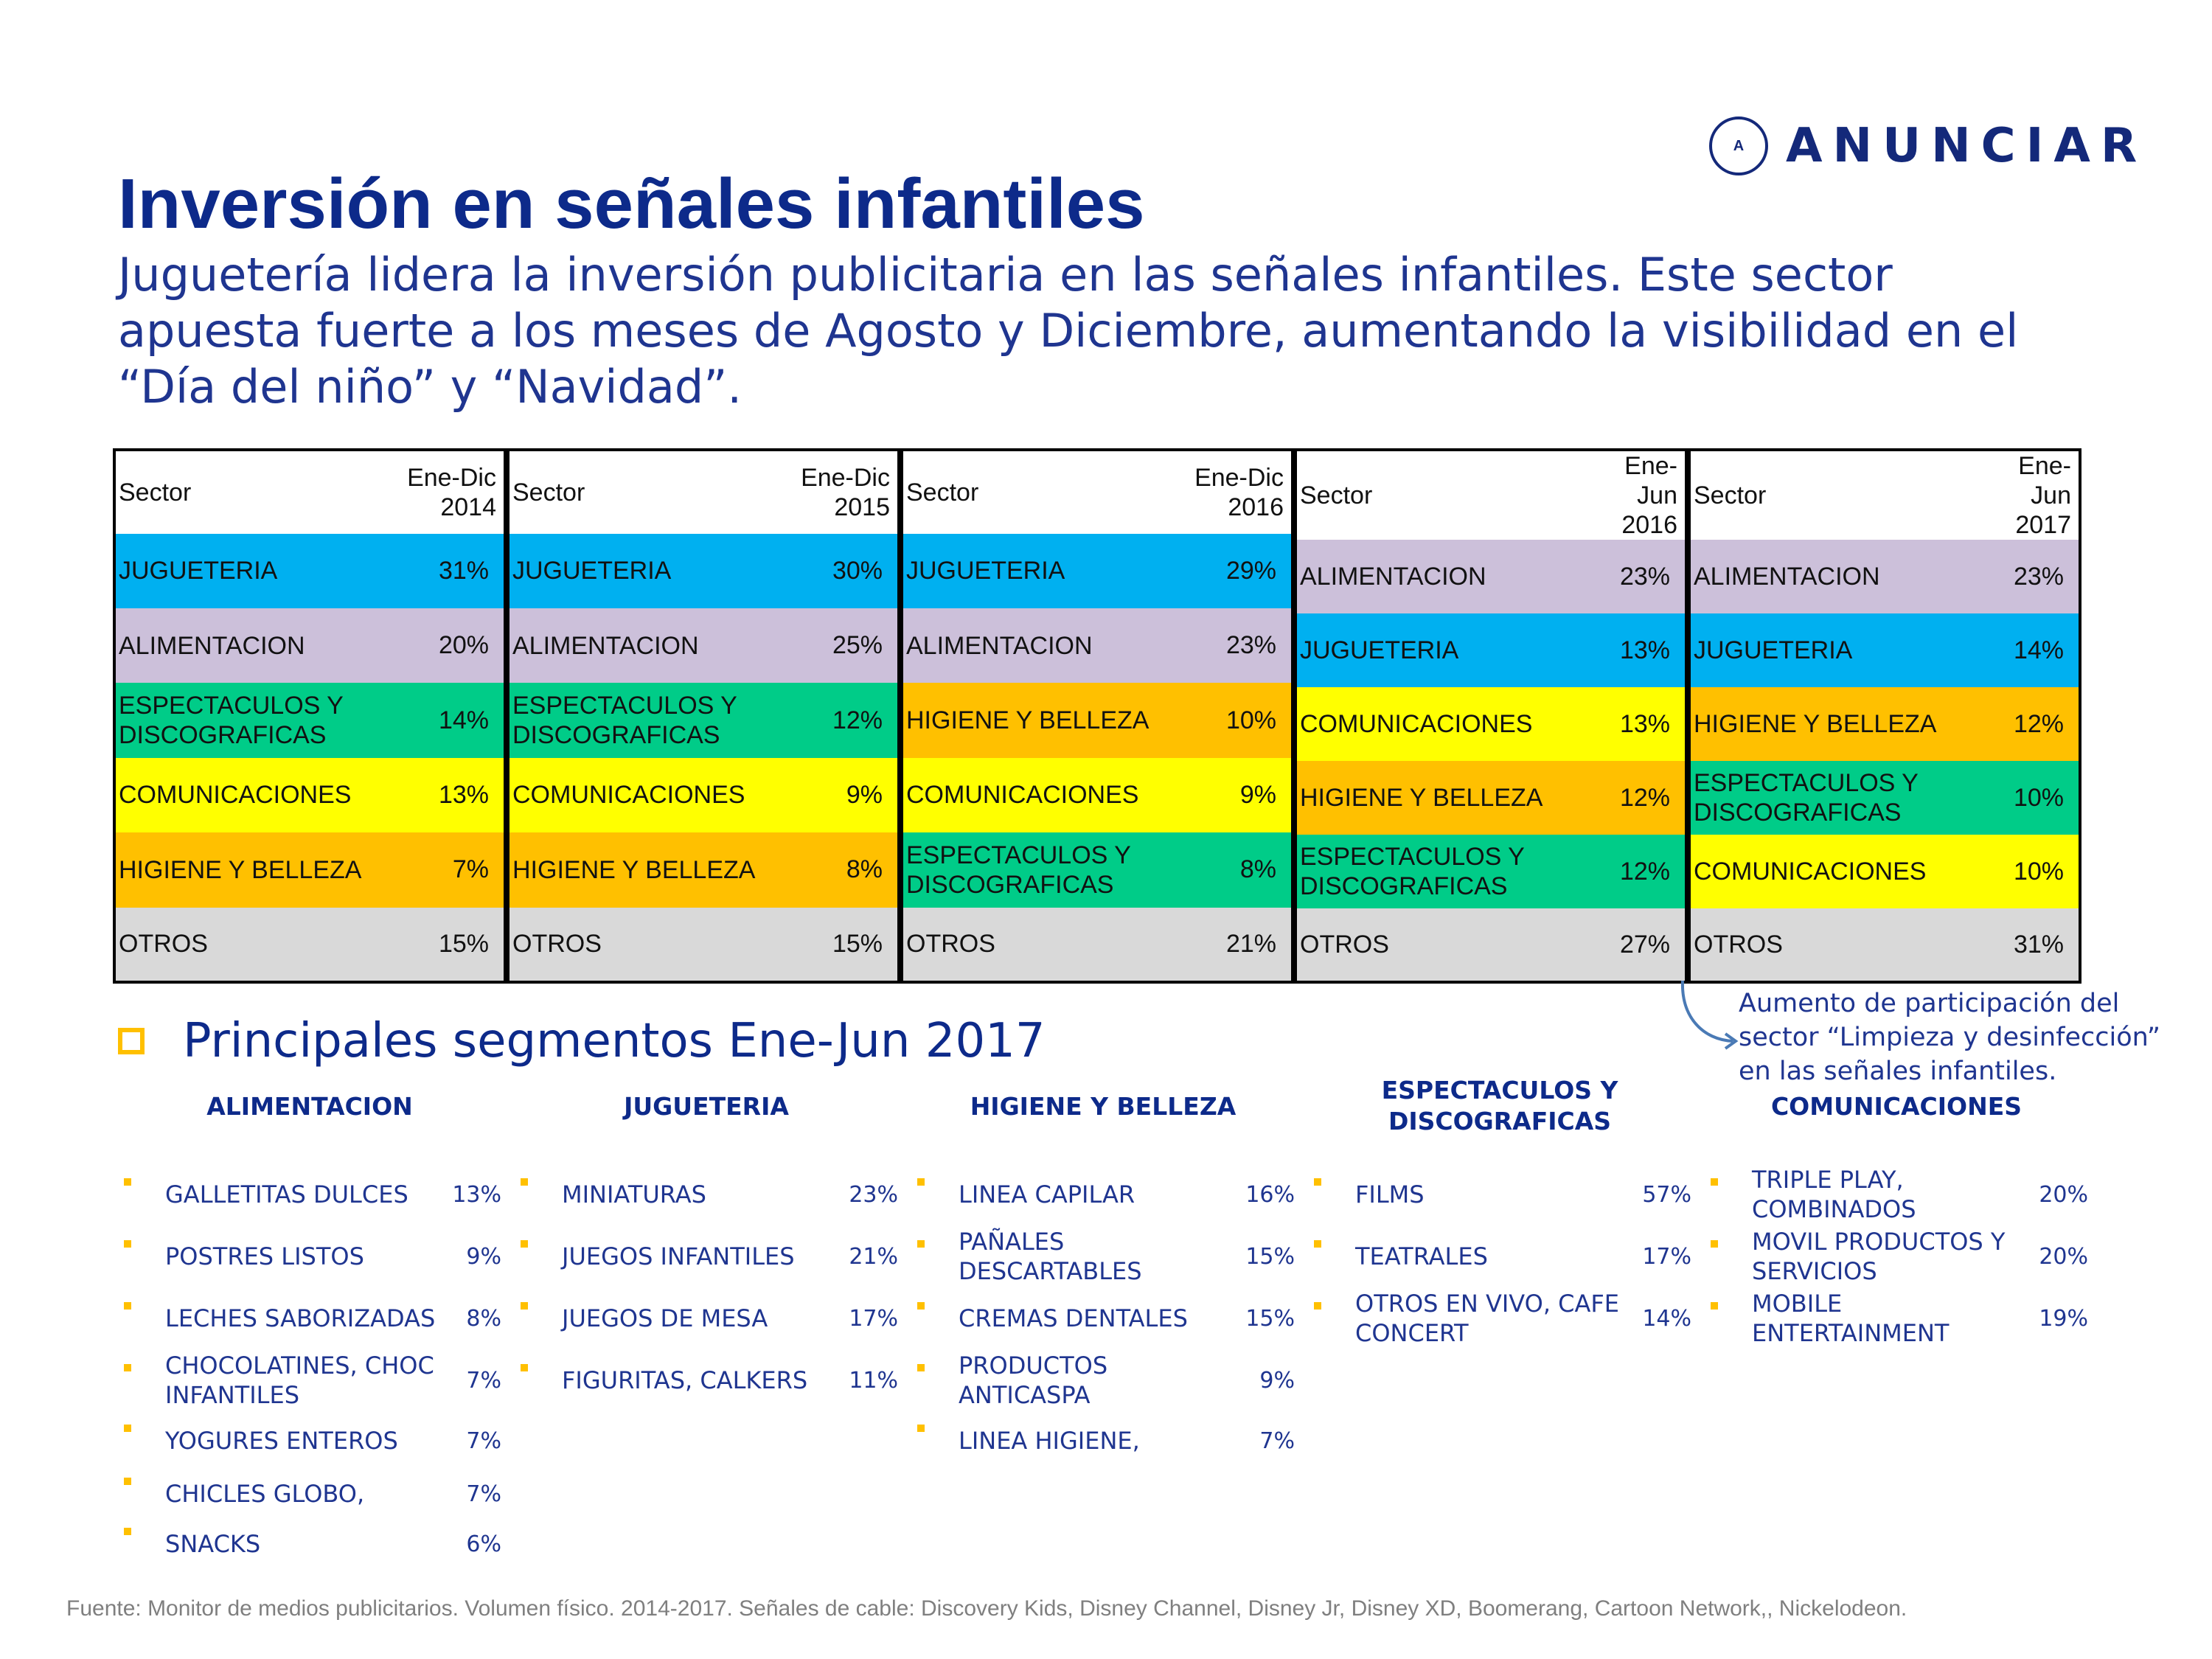  Describe the element at coordinates (309, 1543) in the screenshot. I see `segment-item: SNACKS 6%` at that location.